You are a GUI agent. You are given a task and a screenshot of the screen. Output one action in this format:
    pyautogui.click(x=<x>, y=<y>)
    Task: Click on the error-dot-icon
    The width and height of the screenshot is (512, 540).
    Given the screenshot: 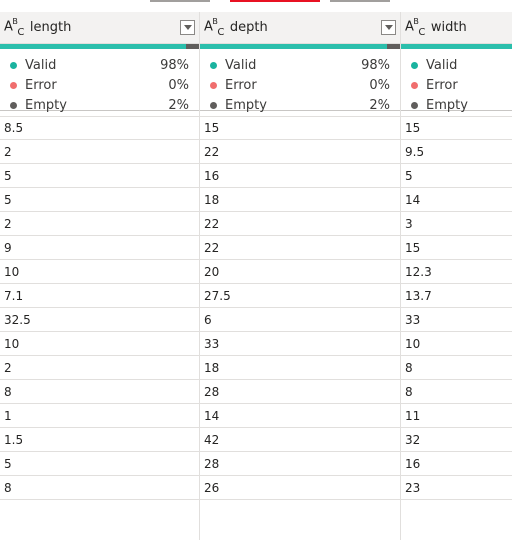 What is the action you would take?
    pyautogui.click(x=414, y=85)
    